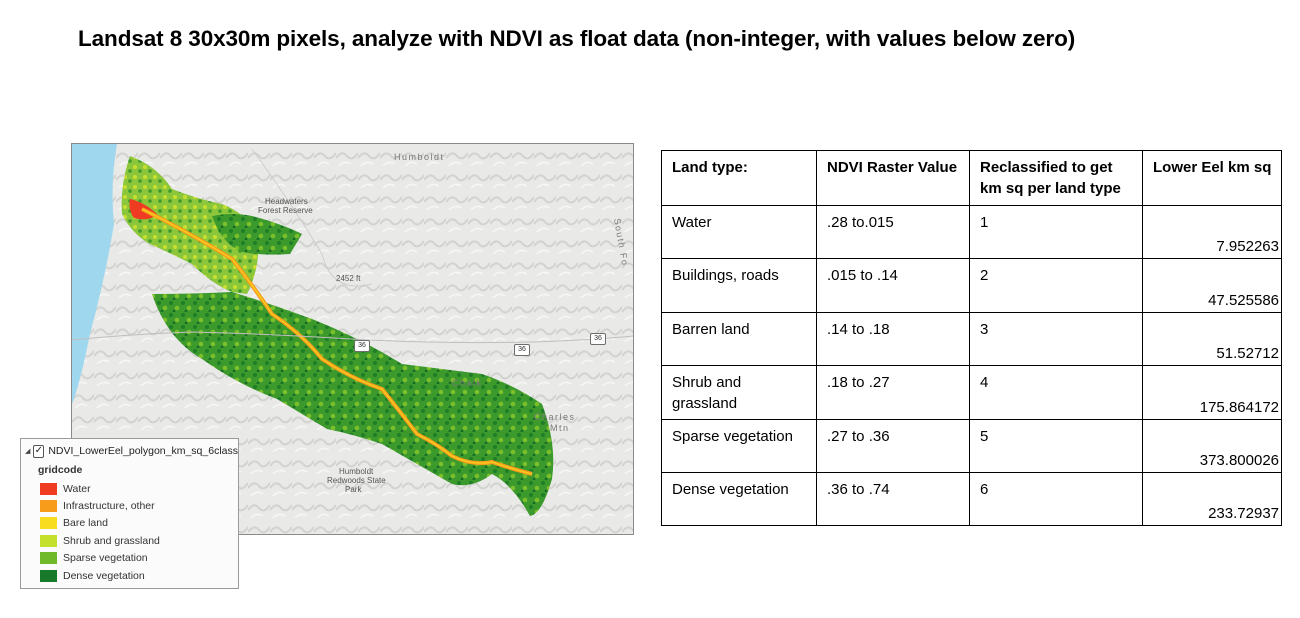 The height and width of the screenshot is (618, 1300). What do you see at coordinates (1212, 445) in the screenshot?
I see `cell-km-sq: 373.800026` at bounding box center [1212, 445].